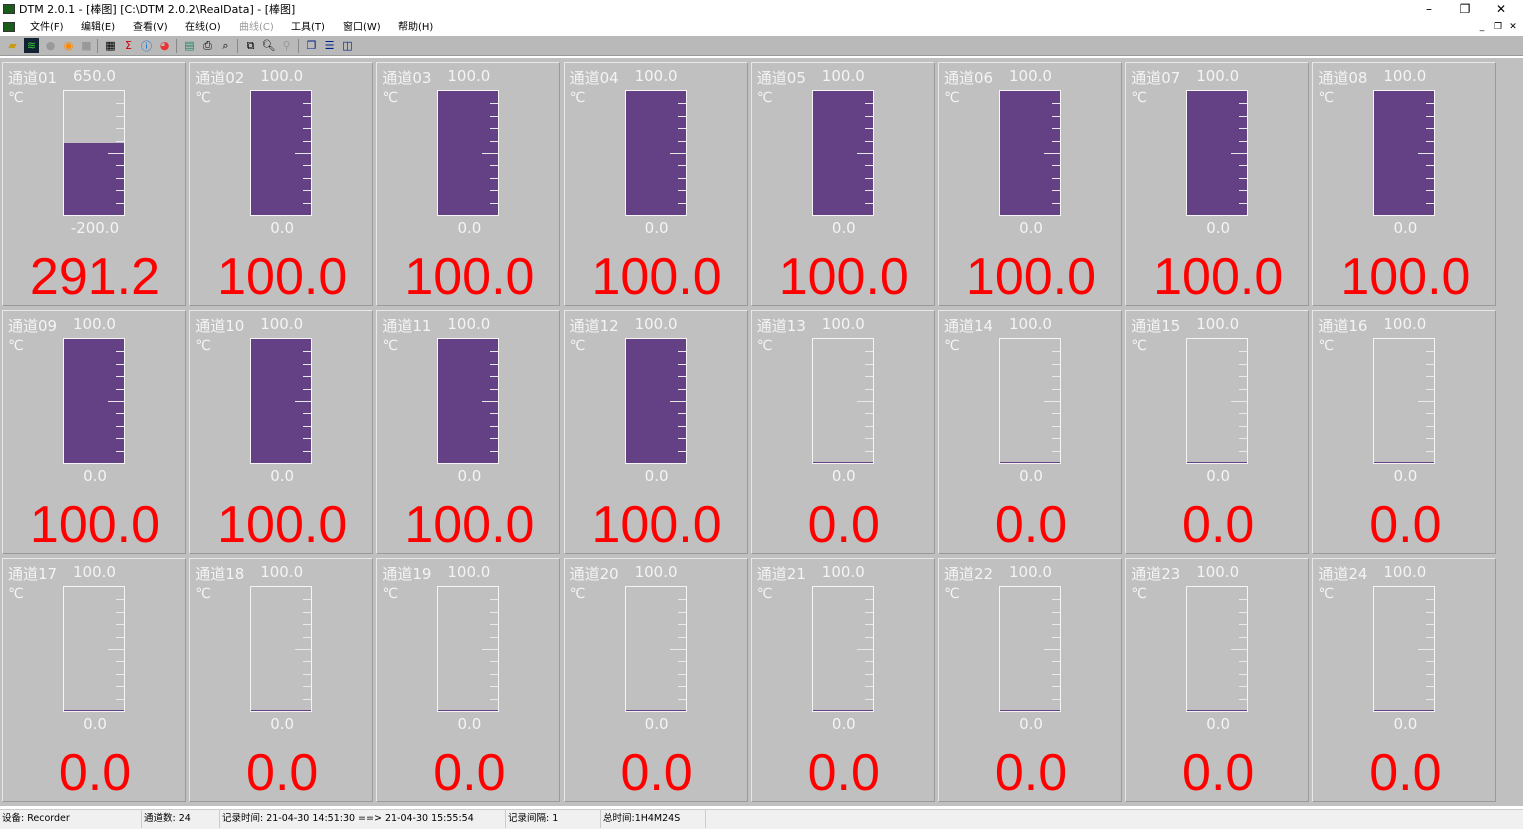 The image size is (1523, 829). Describe the element at coordinates (1429, 9) in the screenshot. I see `minimize-button: –` at that location.